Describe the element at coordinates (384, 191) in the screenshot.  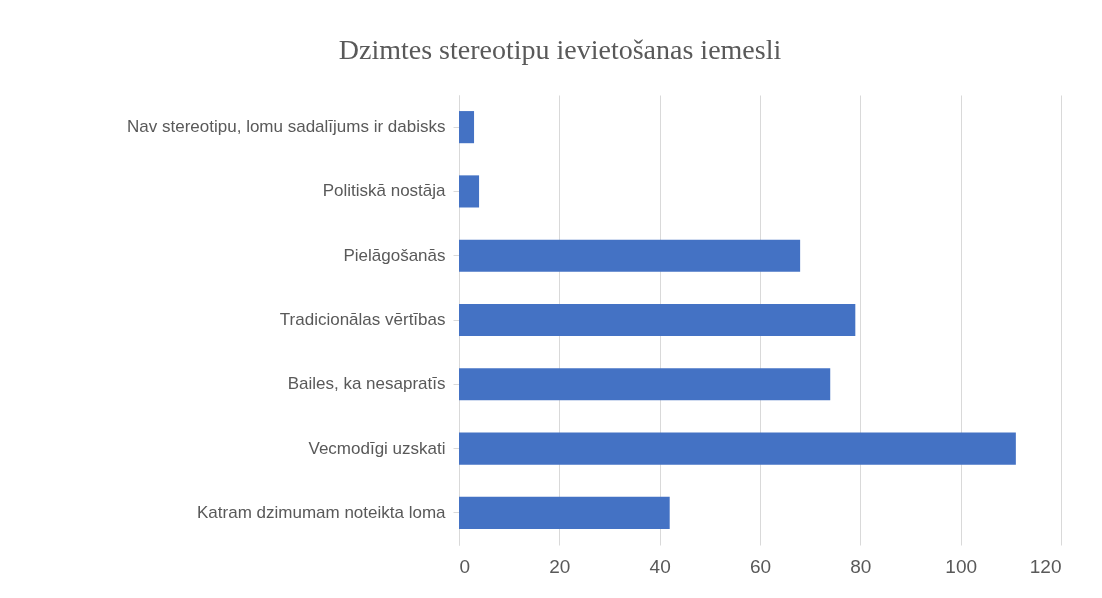
I see `y-tick-label: Politiskā nostāja` at that location.